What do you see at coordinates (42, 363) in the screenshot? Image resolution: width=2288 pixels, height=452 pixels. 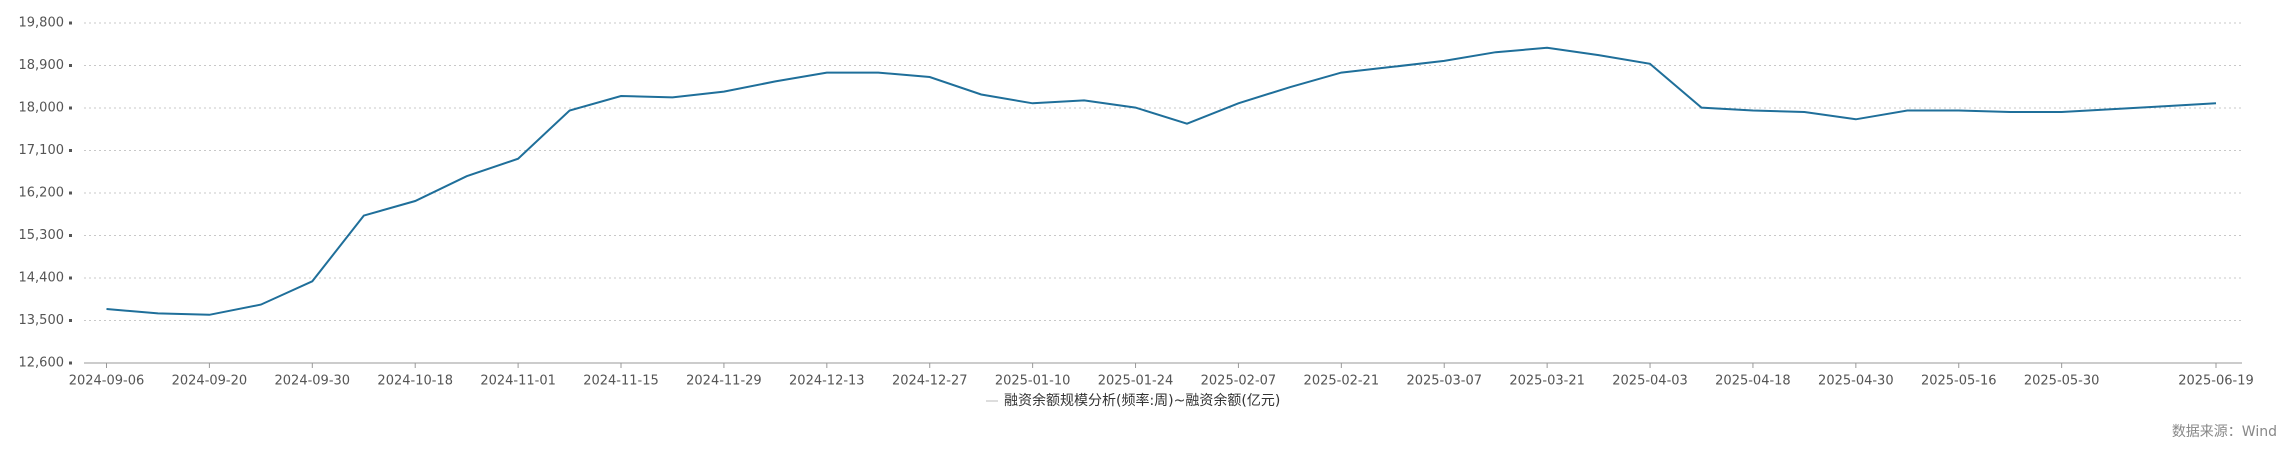 I see `y-tick-label: 12,600` at bounding box center [42, 363].